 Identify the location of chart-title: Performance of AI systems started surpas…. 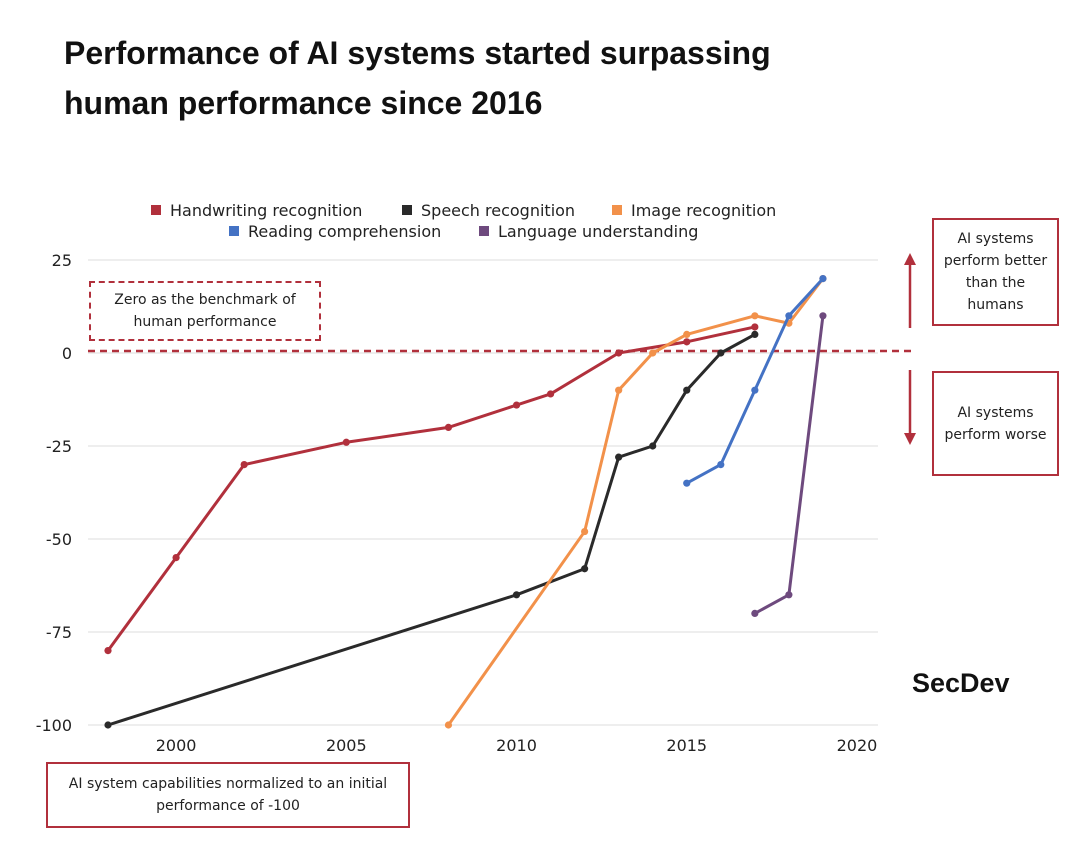
(494, 78).